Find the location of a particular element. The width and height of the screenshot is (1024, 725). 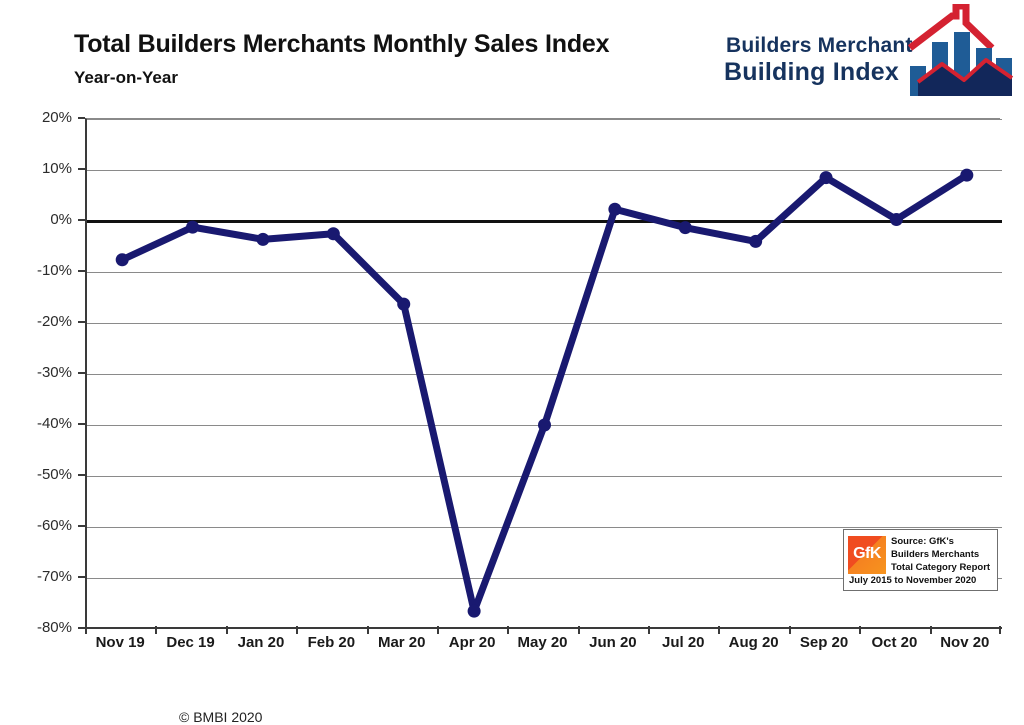

x-tick-label: Apr 20 is located at coordinates (472, 642).